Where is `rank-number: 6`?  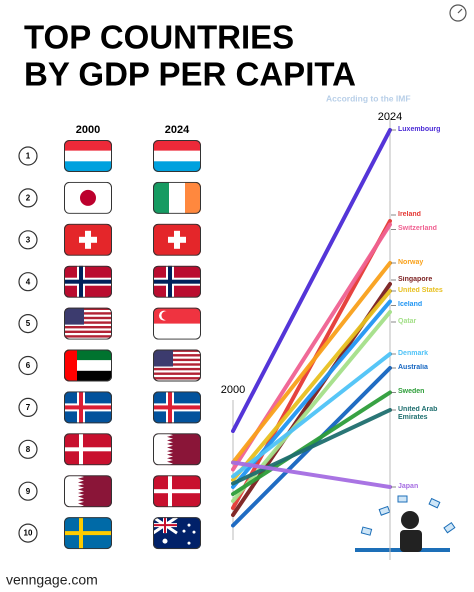 rank-number: 6 is located at coordinates (28, 365).